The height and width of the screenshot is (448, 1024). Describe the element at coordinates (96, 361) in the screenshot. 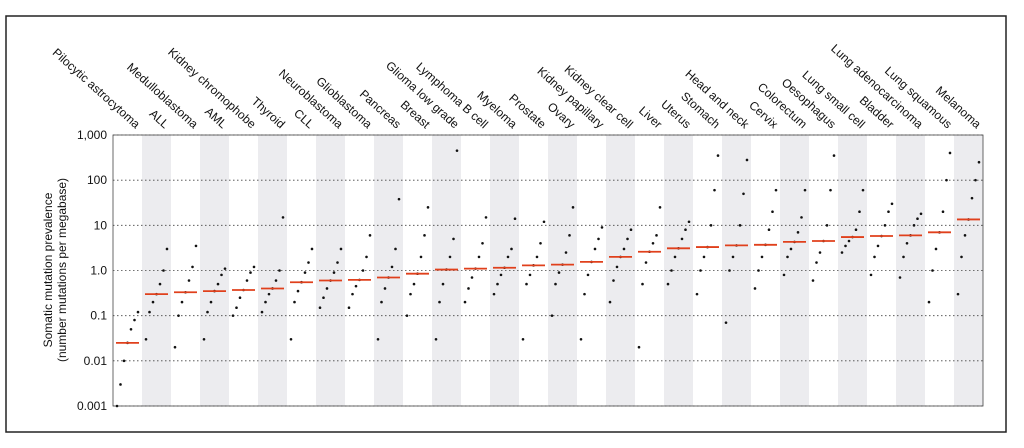

I see `y-tick-label: 0.01` at that location.